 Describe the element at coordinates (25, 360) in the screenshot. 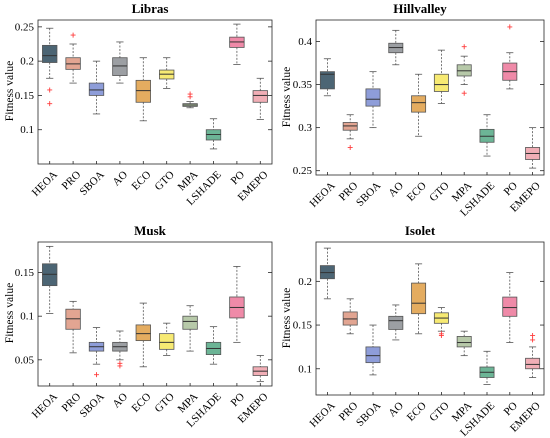

I see `y-tick-label: 0.05` at that location.